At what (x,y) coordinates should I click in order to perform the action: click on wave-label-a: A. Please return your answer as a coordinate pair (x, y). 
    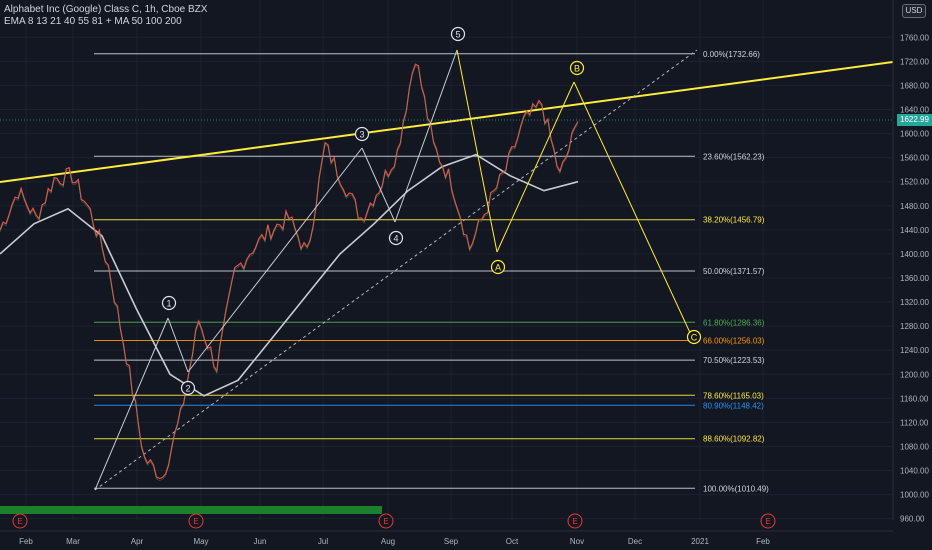
    Looking at the image, I should click on (498, 267).